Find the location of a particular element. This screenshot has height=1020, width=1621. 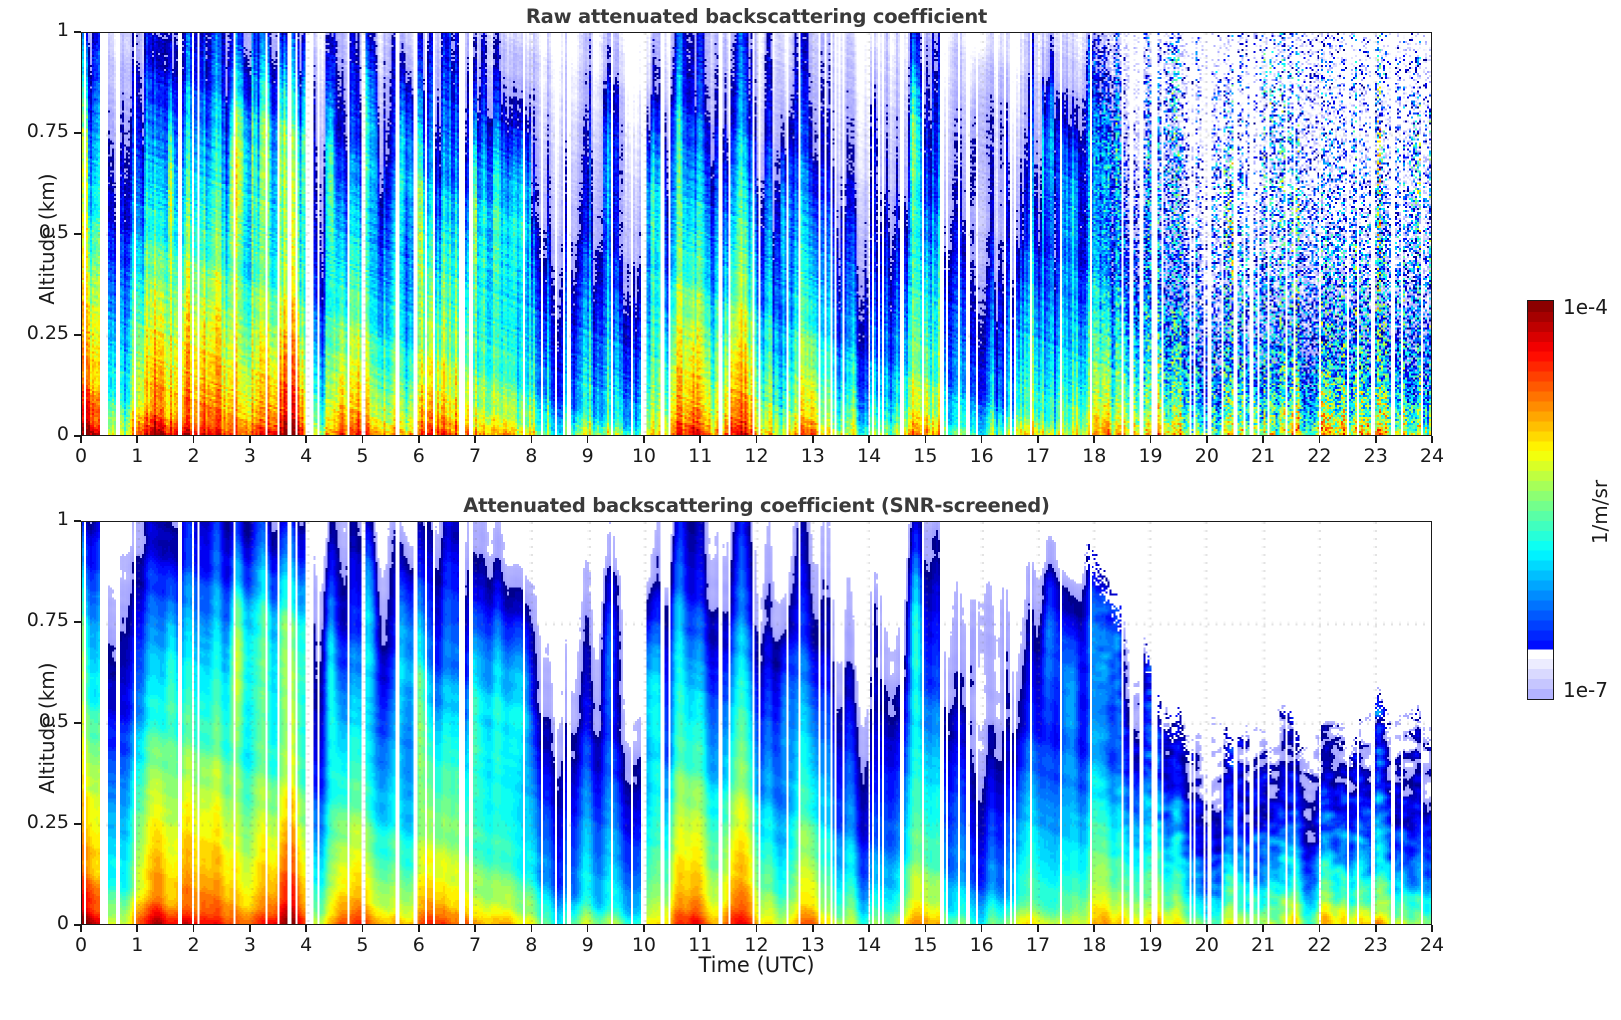

x-tick-label: 2 is located at coordinates (193, 945).